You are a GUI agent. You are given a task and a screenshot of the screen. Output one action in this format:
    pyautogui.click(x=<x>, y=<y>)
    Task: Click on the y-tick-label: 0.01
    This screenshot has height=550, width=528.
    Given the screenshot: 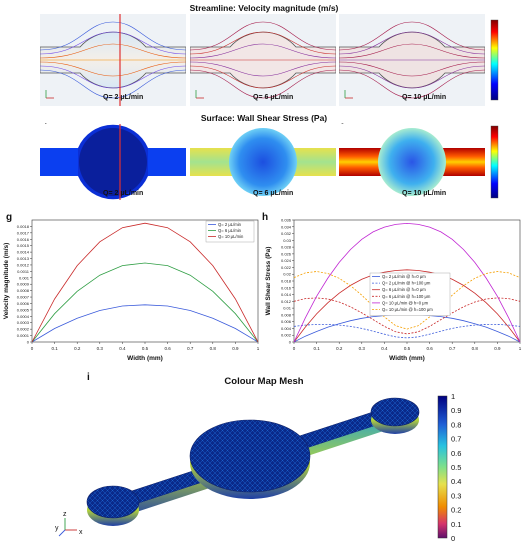 What is the action you would take?
    pyautogui.click(x=287, y=308)
    